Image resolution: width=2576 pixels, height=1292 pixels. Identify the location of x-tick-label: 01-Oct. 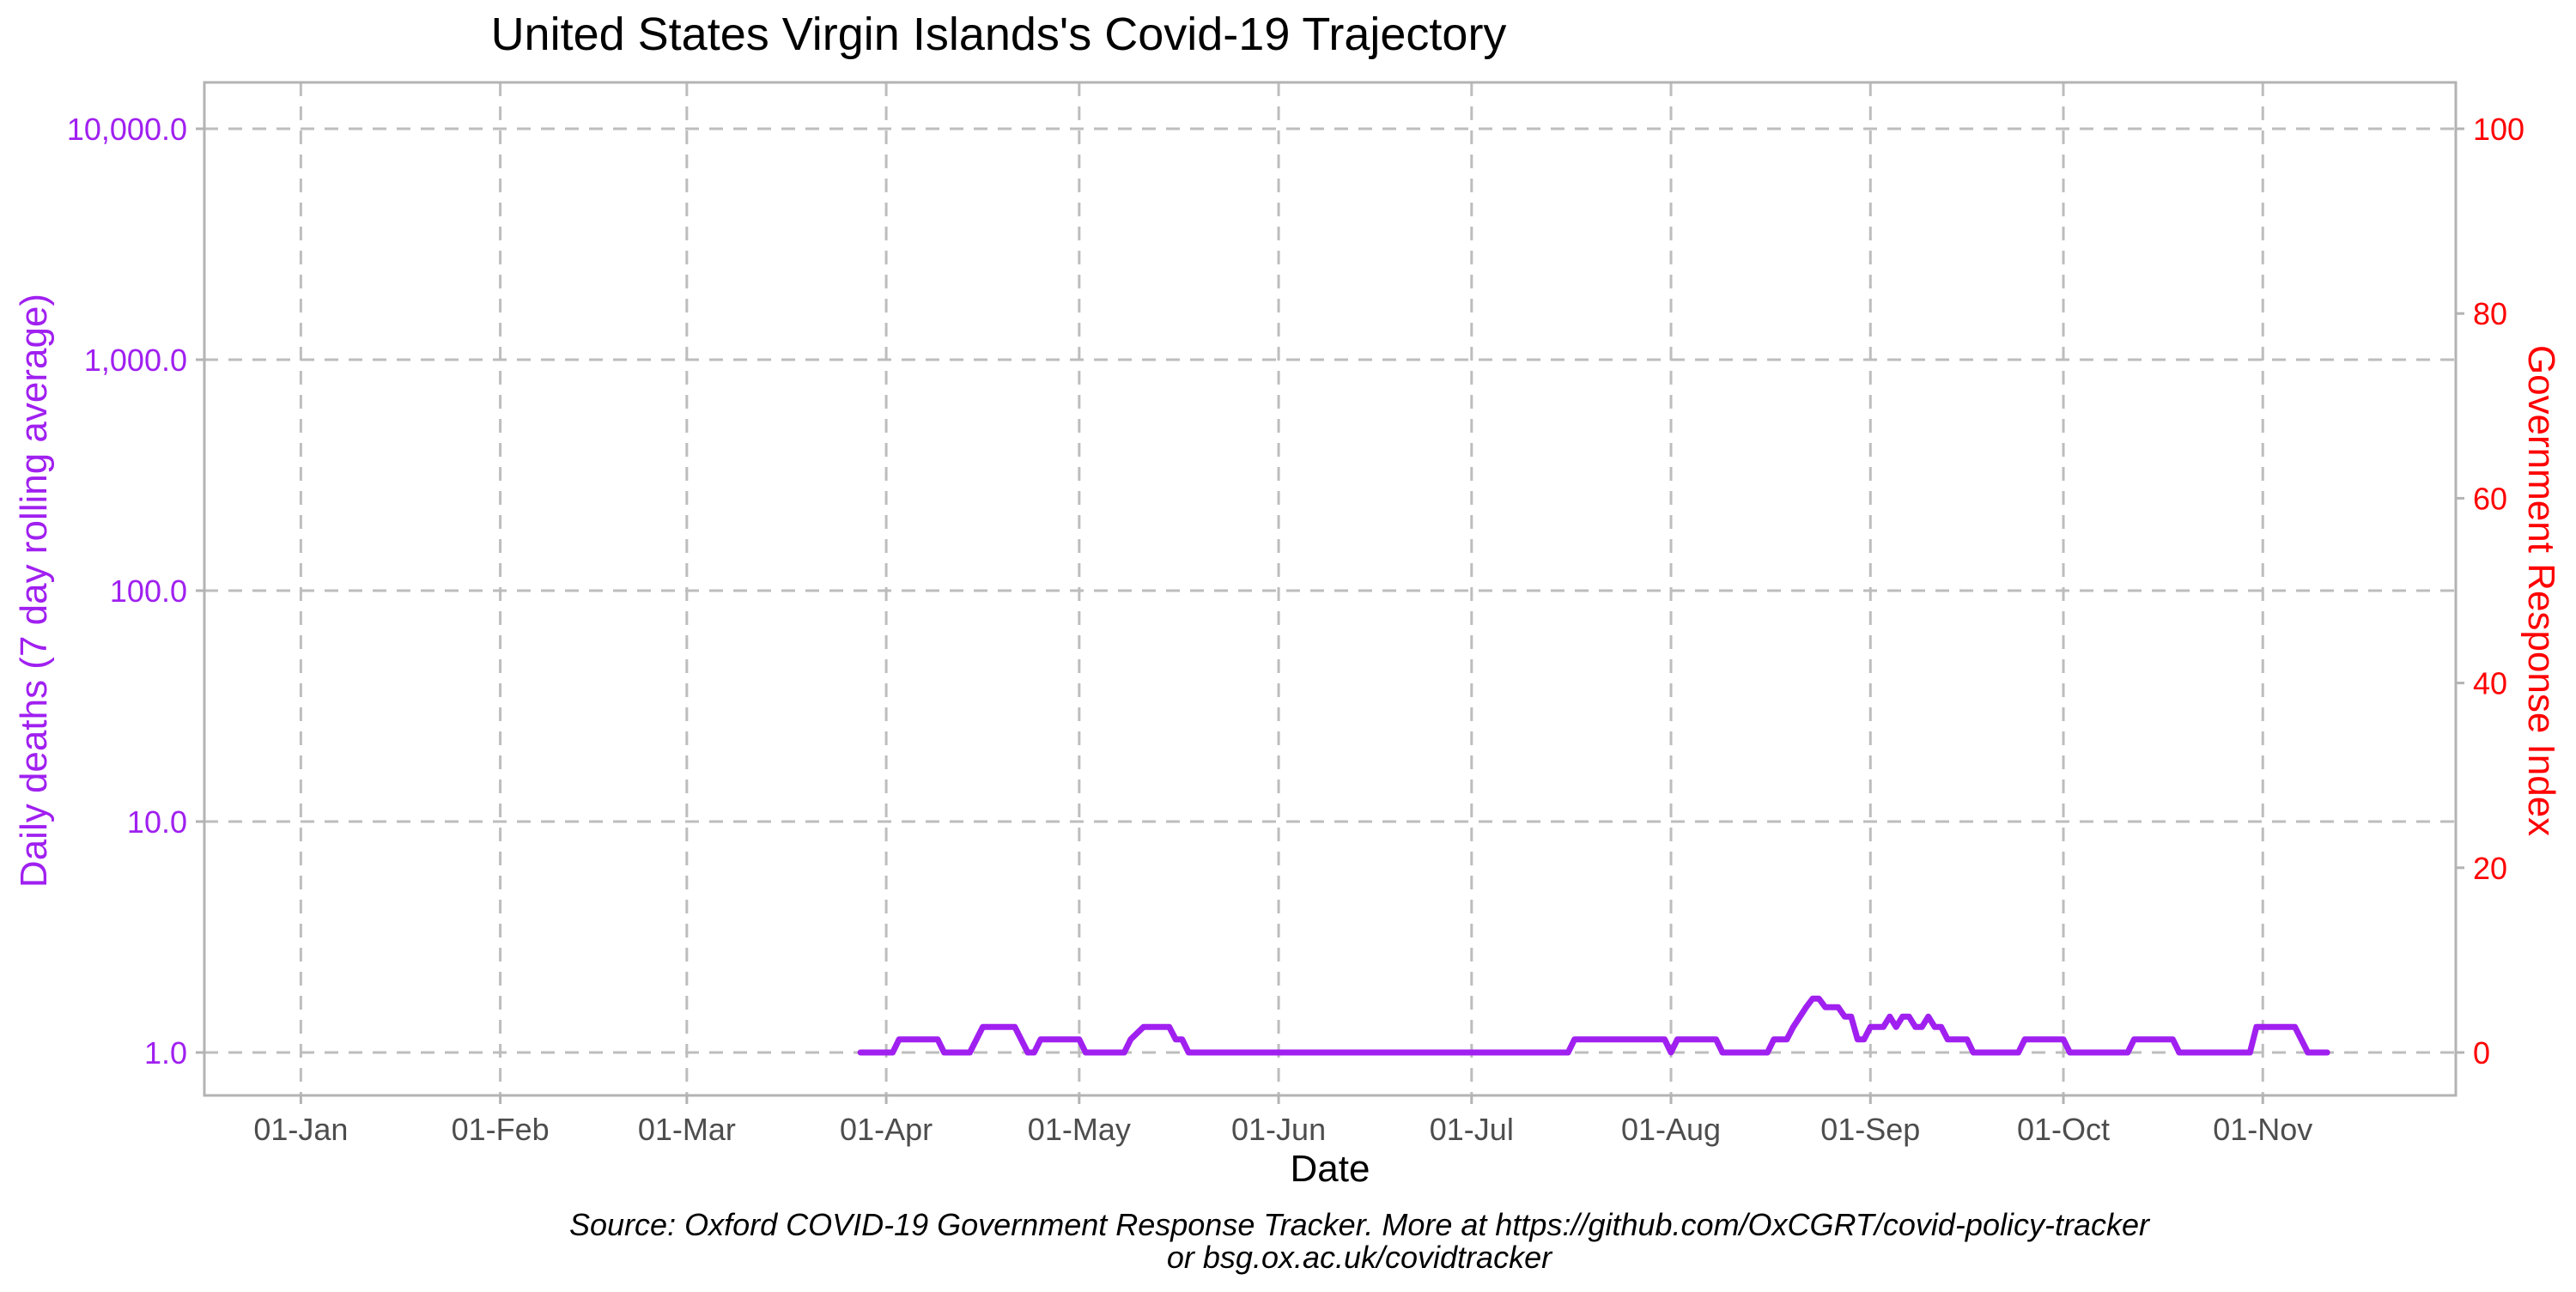
(2063, 1129).